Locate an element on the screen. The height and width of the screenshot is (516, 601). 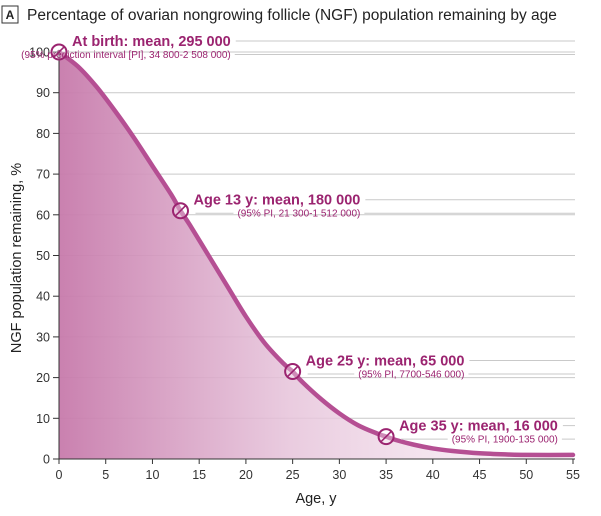
annotation-detail-3: (95% PI, 1900-135 000) is located at coordinates (505, 440).